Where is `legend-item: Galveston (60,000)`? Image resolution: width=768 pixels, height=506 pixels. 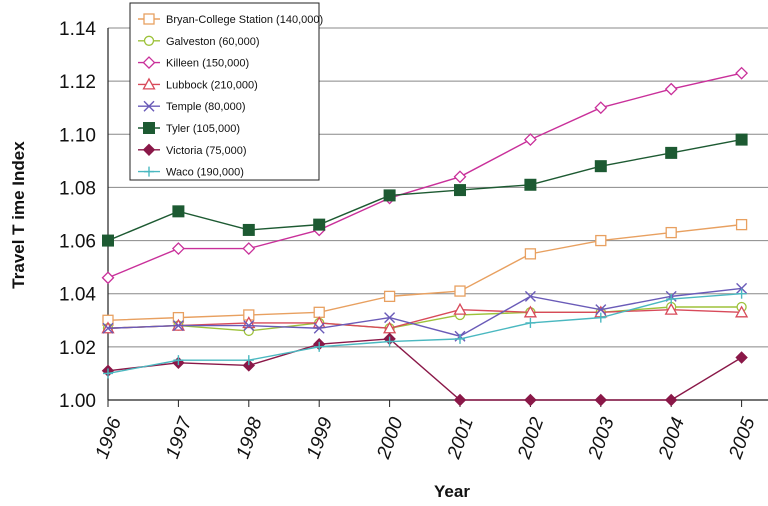 legend-item: Galveston (60,000) is located at coordinates (199, 41).